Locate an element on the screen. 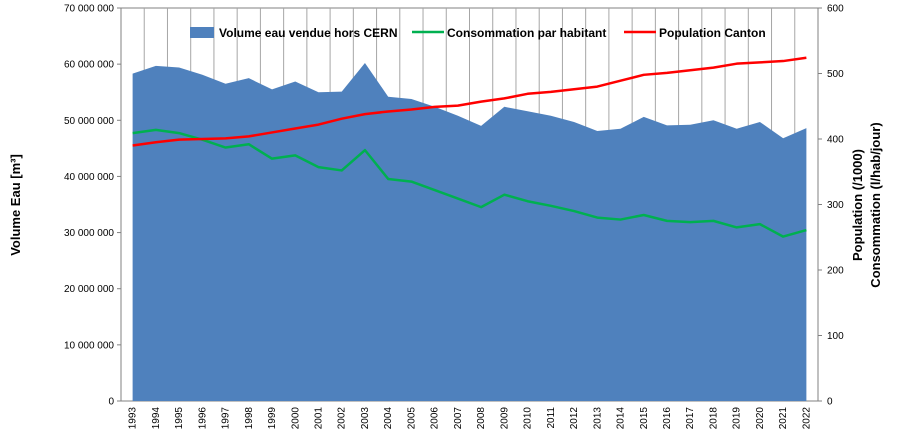 Image resolution: width=901 pixels, height=439 pixels. legend-label-consommation: Consommation par habitant is located at coordinates (526, 33).